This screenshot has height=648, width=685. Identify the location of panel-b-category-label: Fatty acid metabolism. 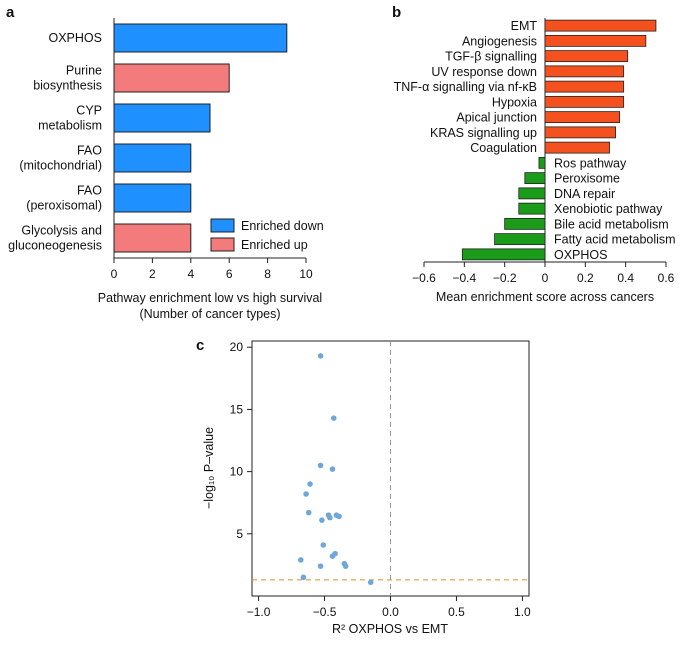
(615, 240).